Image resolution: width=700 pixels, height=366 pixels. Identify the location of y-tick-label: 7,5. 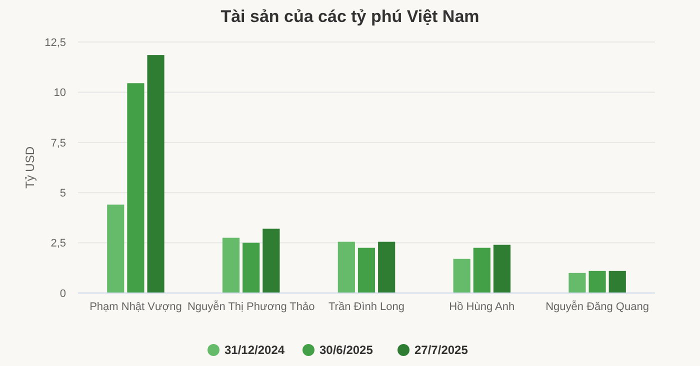
(58, 143).